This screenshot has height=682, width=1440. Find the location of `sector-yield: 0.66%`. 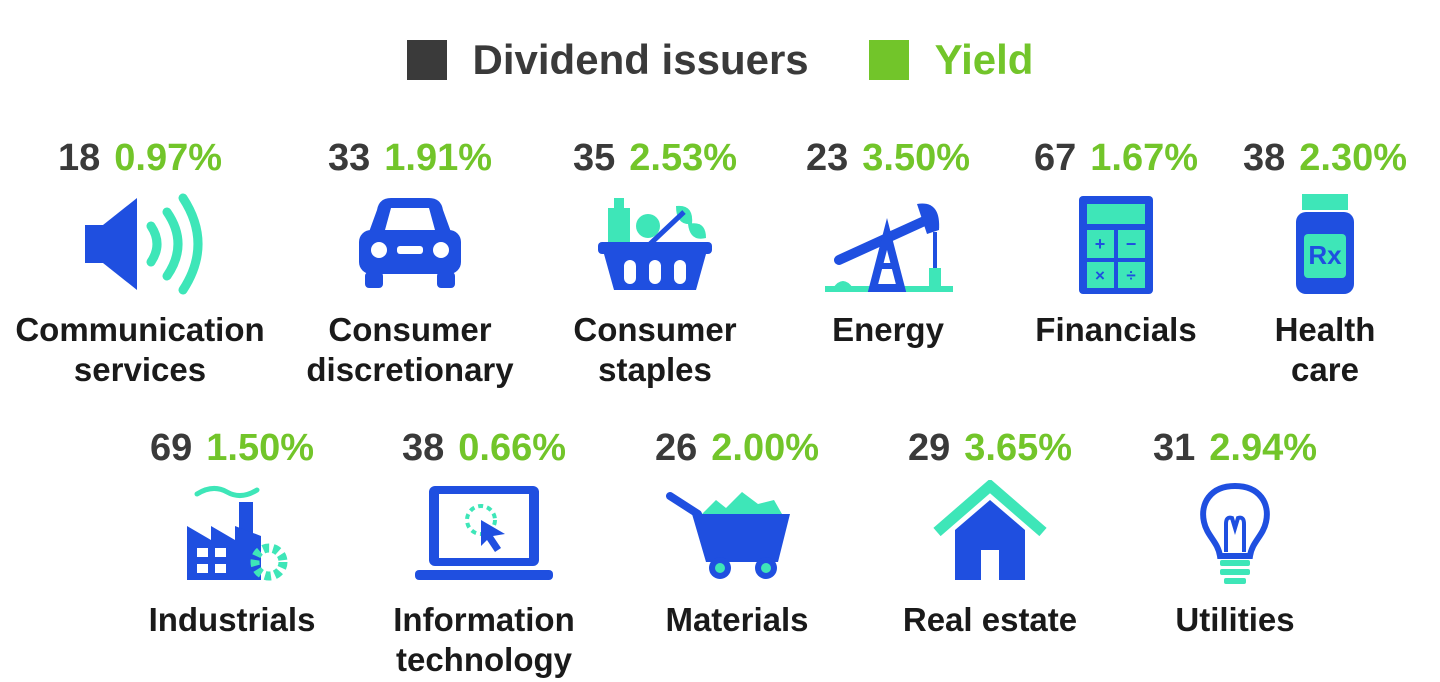

sector-yield: 0.66% is located at coordinates (512, 448).